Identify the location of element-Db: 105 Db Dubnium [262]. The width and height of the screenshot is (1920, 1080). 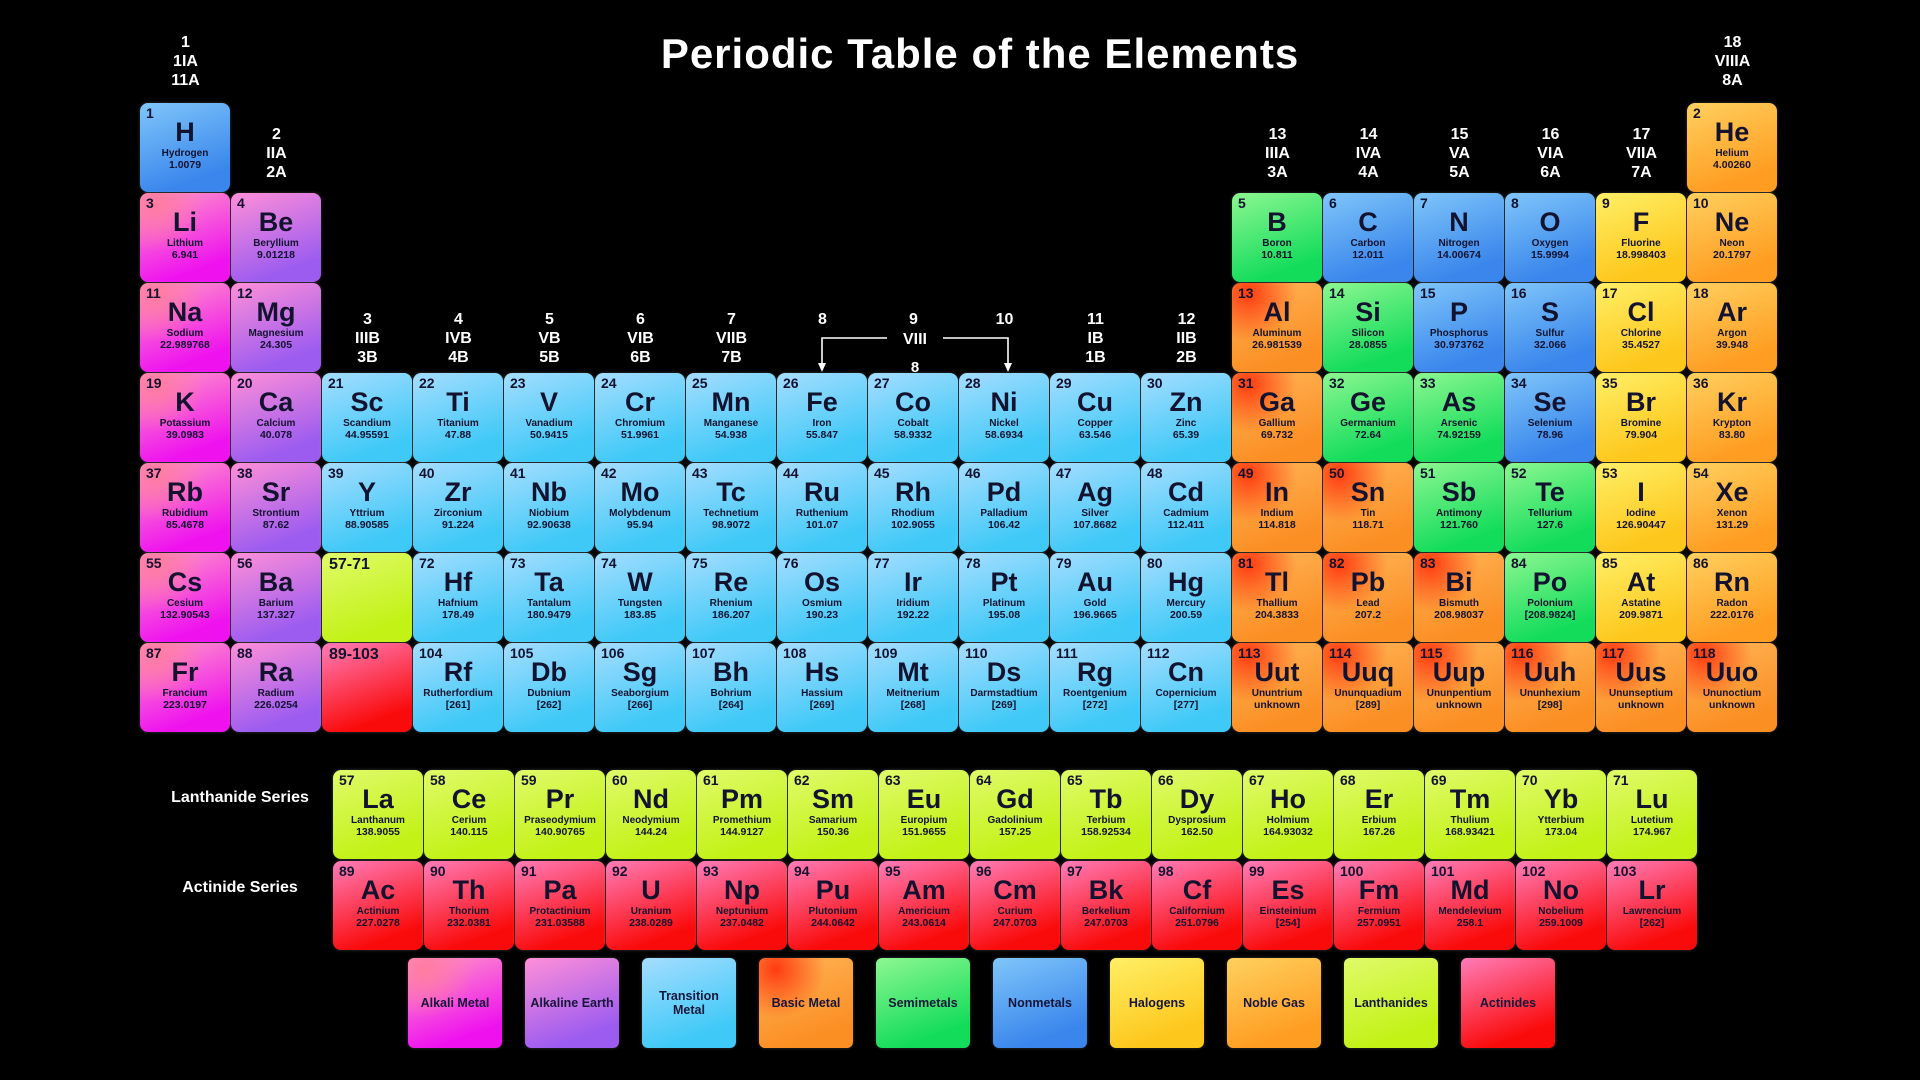
(549, 687).